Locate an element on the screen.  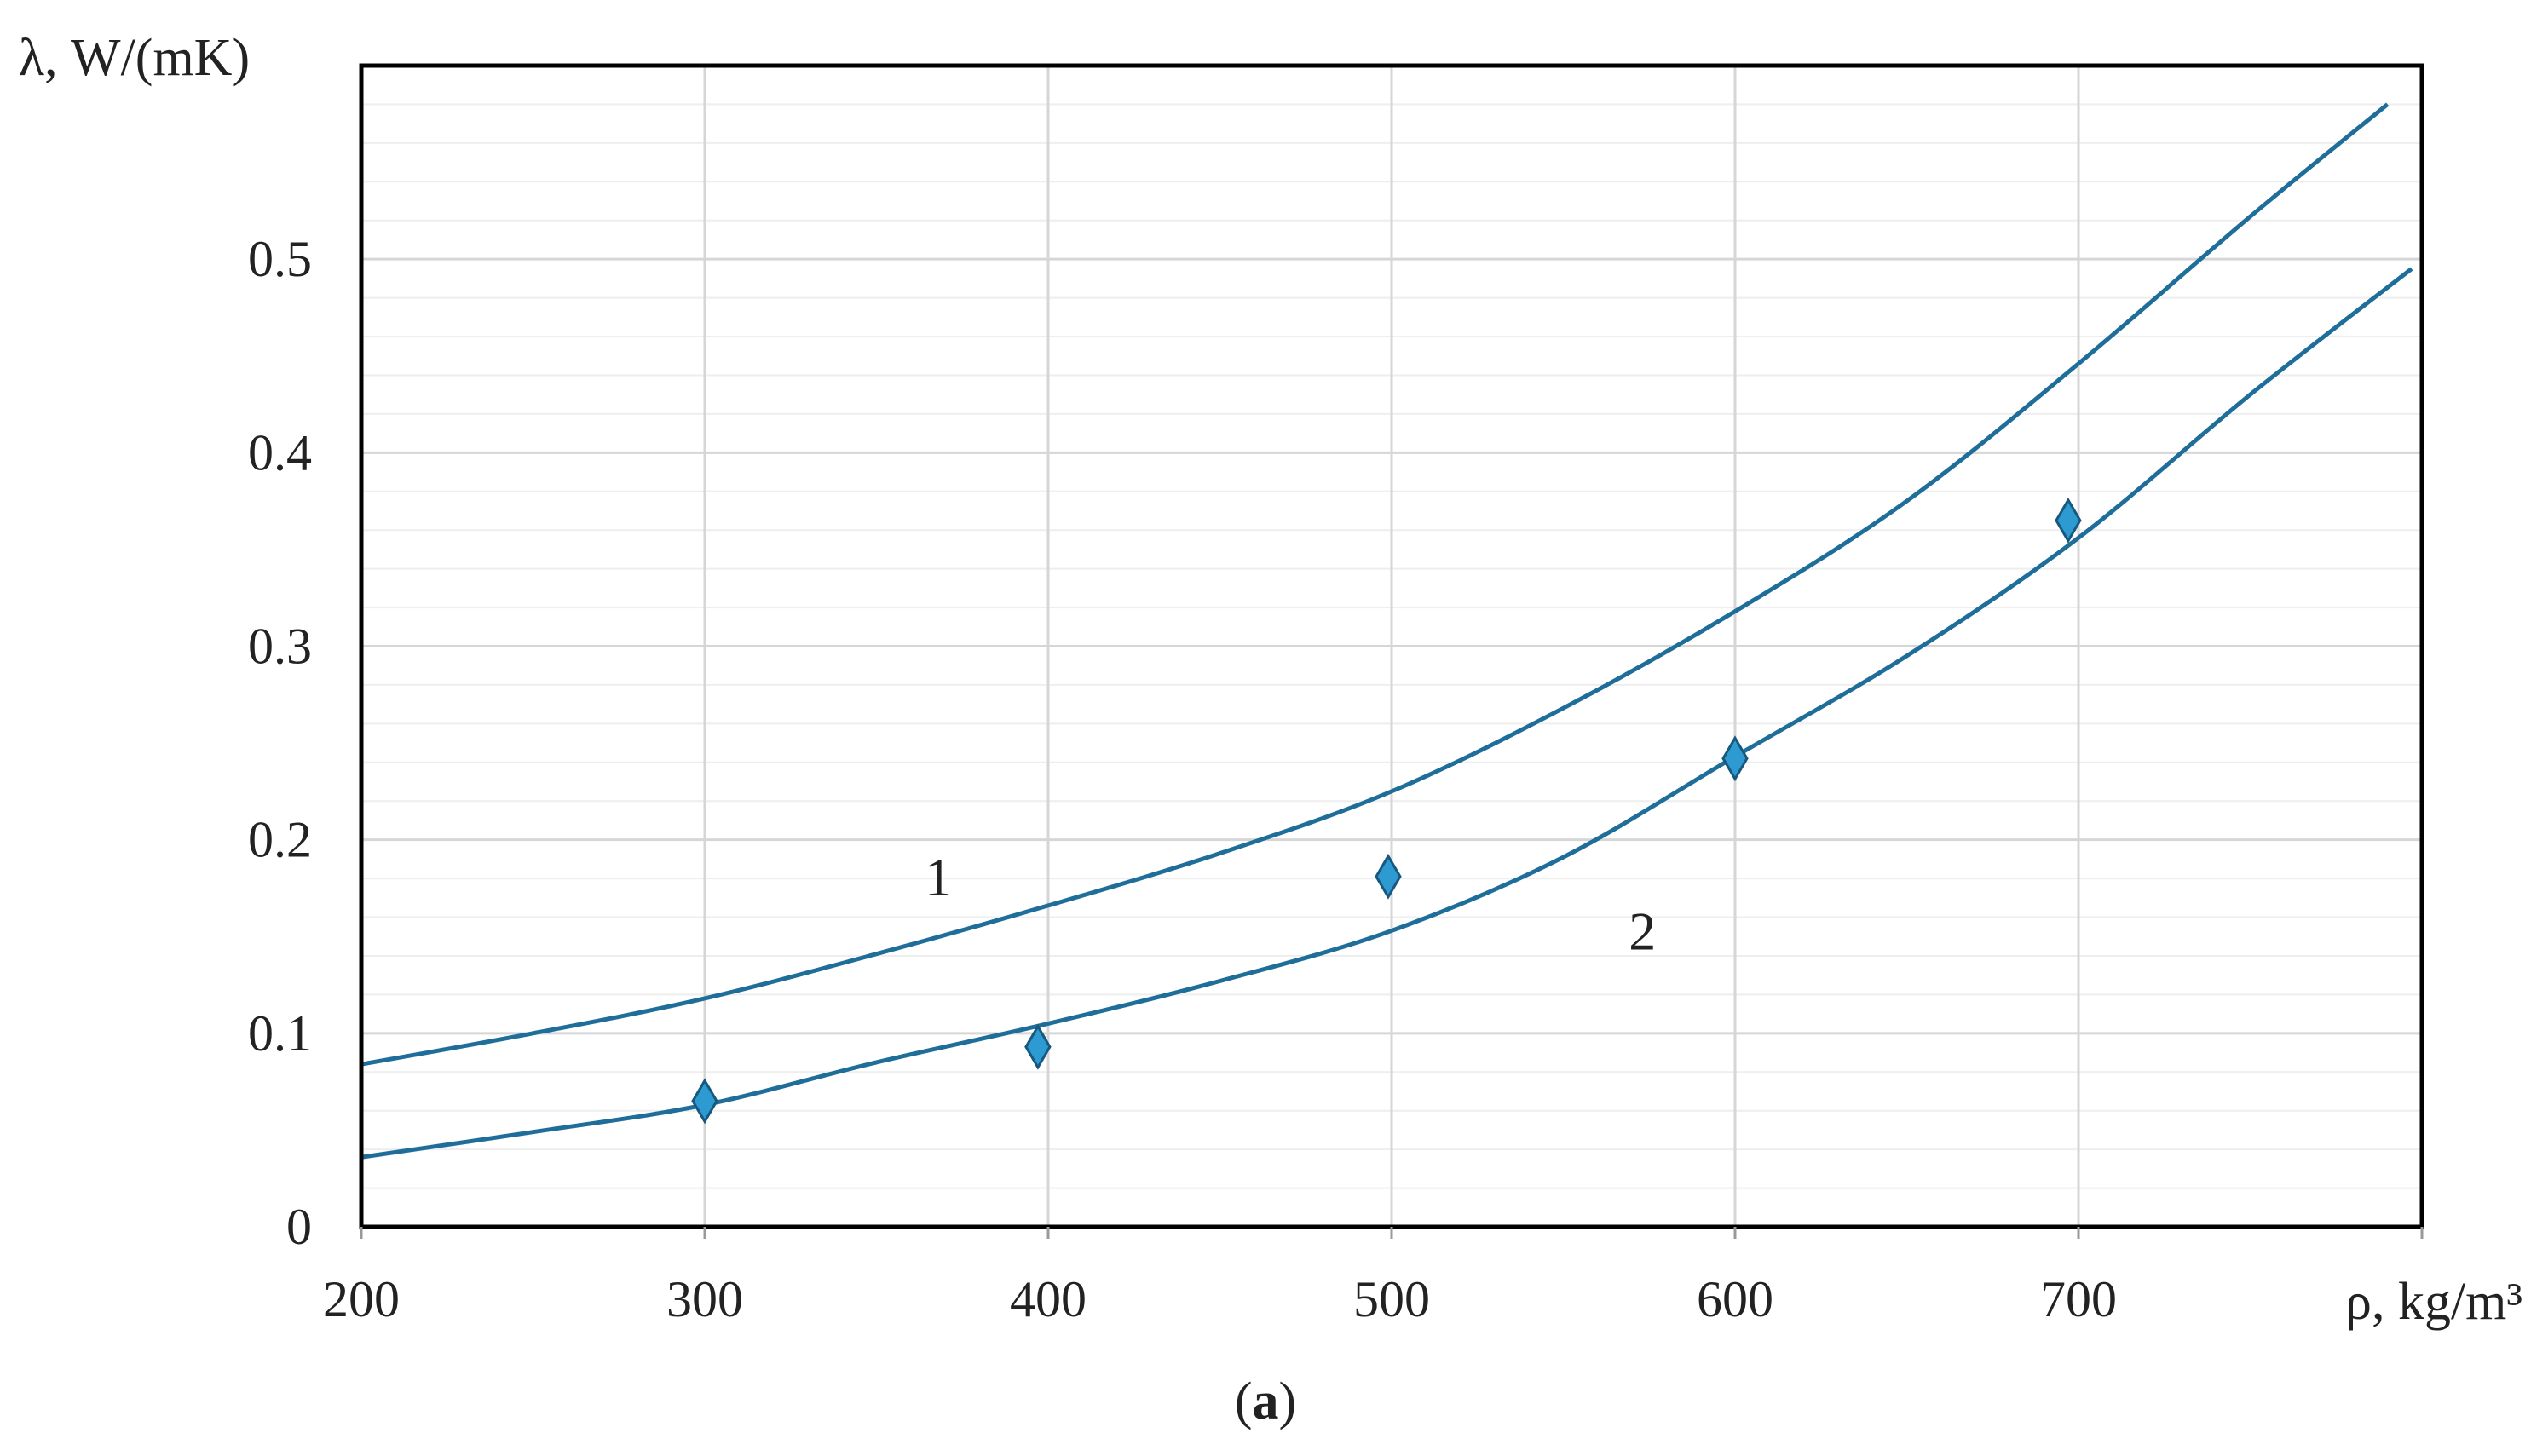
caption-open: ( is located at coordinates (1244, 1401).